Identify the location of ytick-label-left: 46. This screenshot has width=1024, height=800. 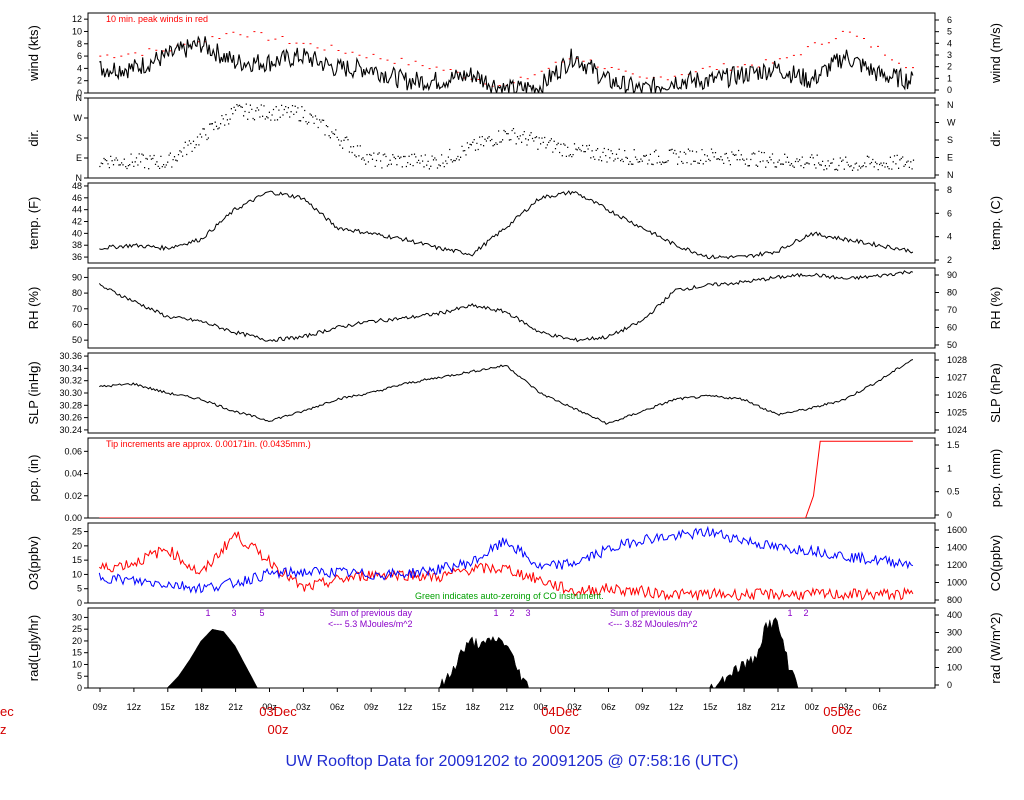
(77, 198).